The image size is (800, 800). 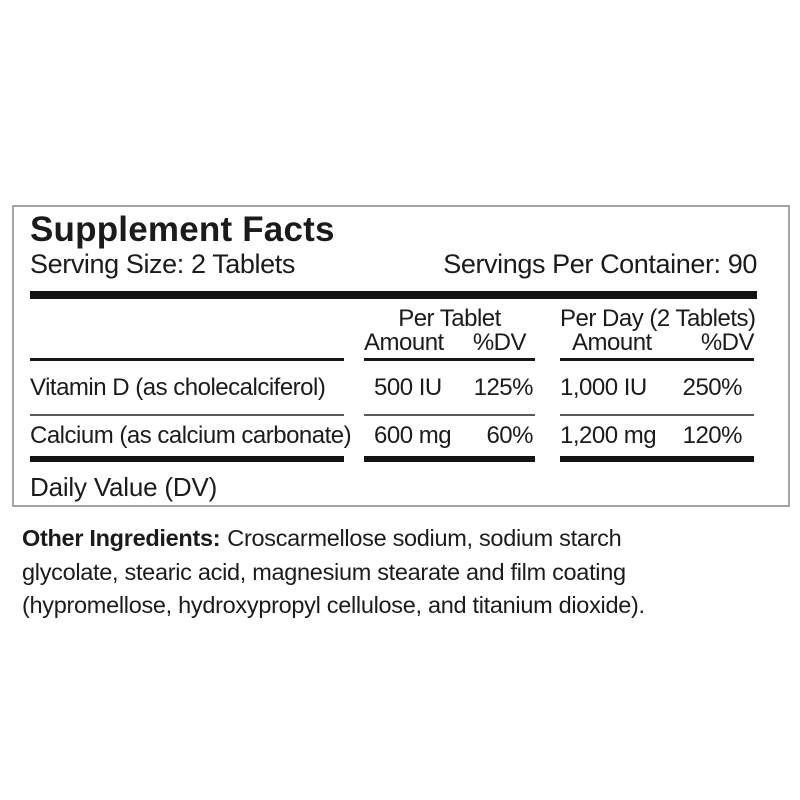 What do you see at coordinates (413, 435) in the screenshot?
I see `per-tablet-amount-value: 600 mg` at bounding box center [413, 435].